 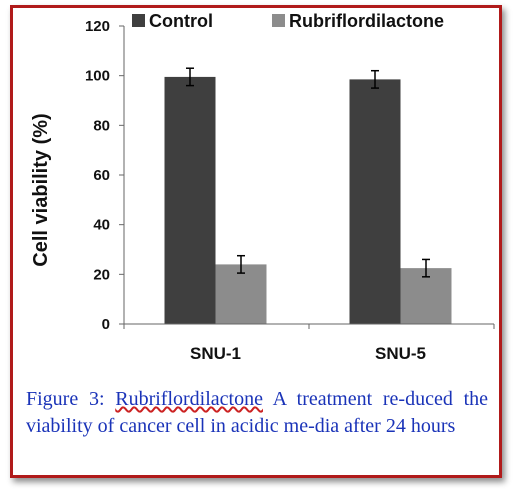 I want to click on chart-legend: Control Rubriflordilactone, so click(x=288, y=21).